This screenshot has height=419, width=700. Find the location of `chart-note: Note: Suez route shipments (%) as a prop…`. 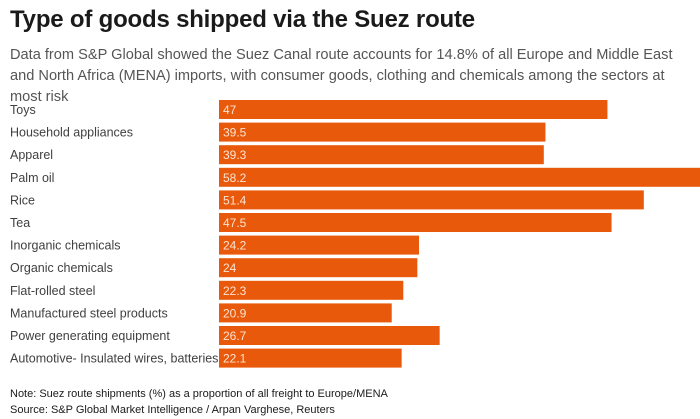

chart-note: Note: Suez route shipments (%) as a prop… is located at coordinates (199, 394).